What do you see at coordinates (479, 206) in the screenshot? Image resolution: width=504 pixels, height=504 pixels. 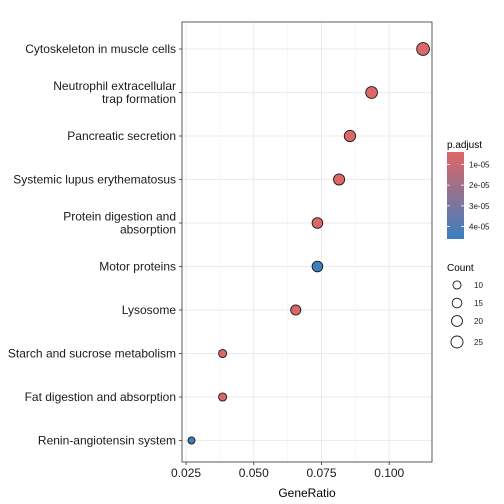 I see `color-tick-label: 3e-05` at bounding box center [479, 206].